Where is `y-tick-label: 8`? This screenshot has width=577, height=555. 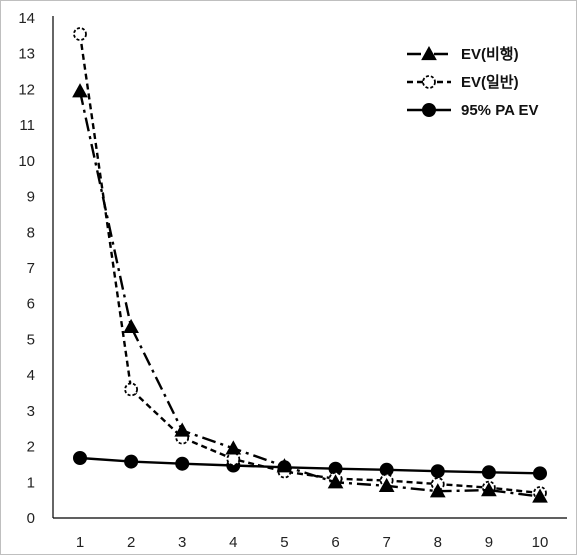 y-tick-label: 8 is located at coordinates (31, 232).